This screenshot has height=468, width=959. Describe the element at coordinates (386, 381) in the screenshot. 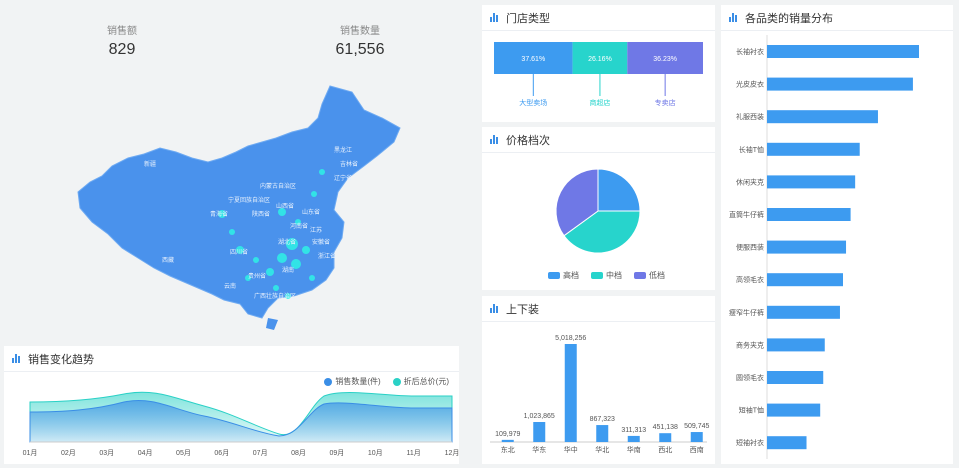

I see `trend-legend: 销售数量(件) 折后总价(元)` at that location.